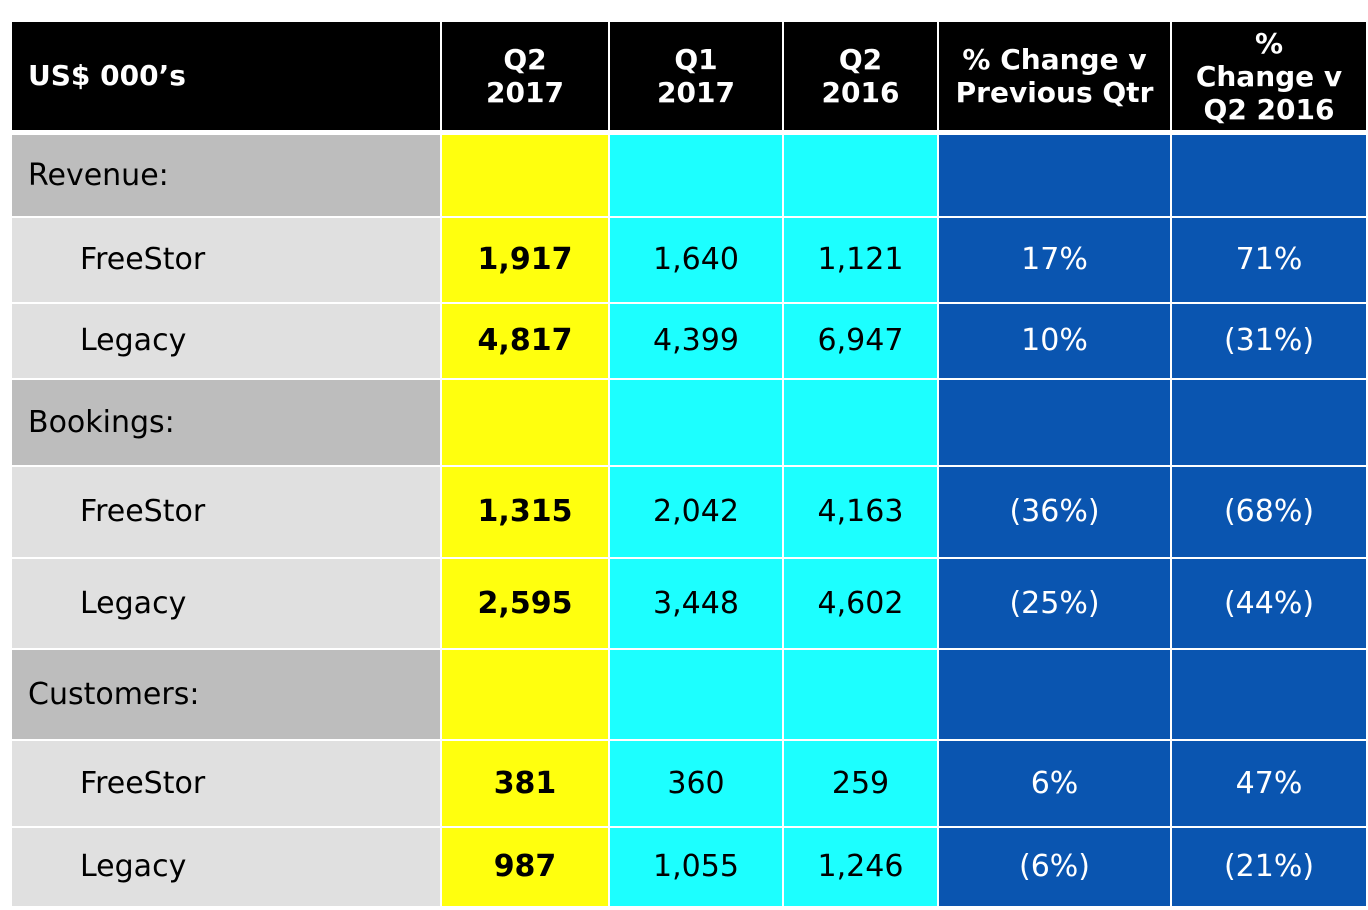 Image resolution: width=1368 pixels, height=910 pixels. Describe the element at coordinates (860, 59) in the screenshot. I see `header-q2-2016-line-1: Q2` at that location.